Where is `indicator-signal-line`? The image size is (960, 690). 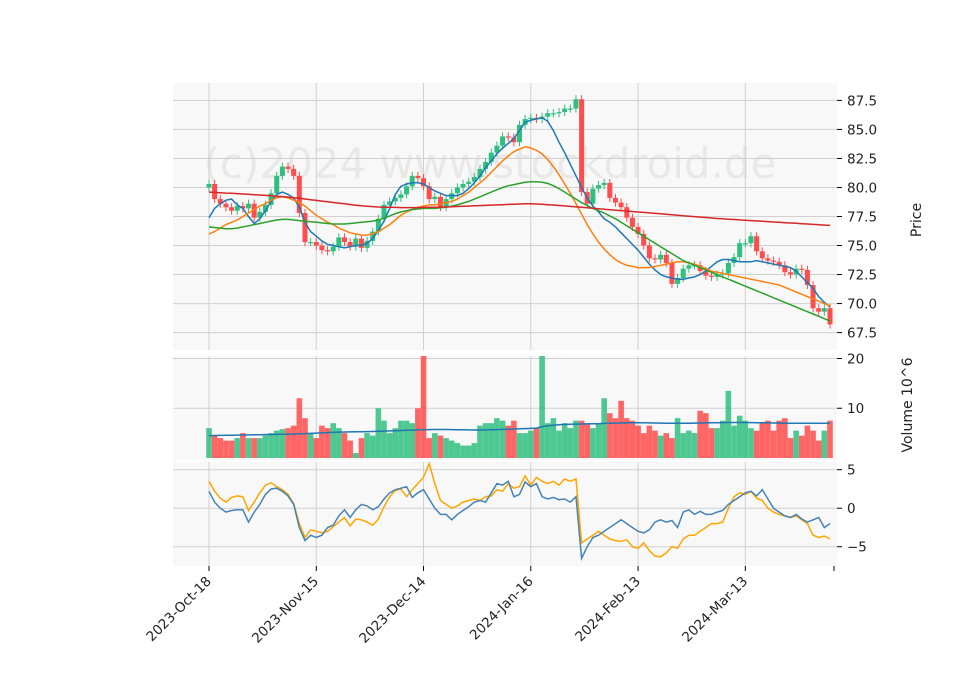 indicator-signal-line is located at coordinates (519, 509).